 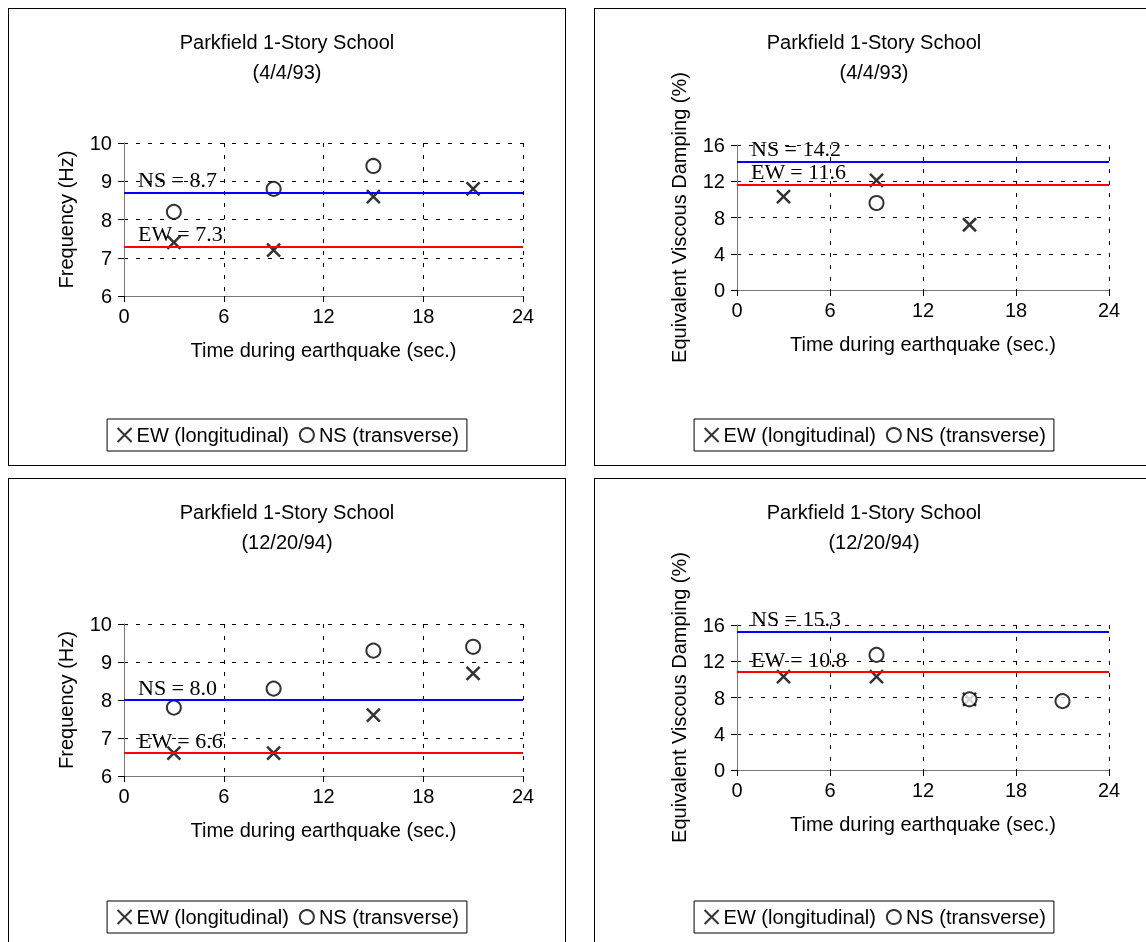 I want to click on ref-line-label: EW = 11.6, so click(x=798, y=172).